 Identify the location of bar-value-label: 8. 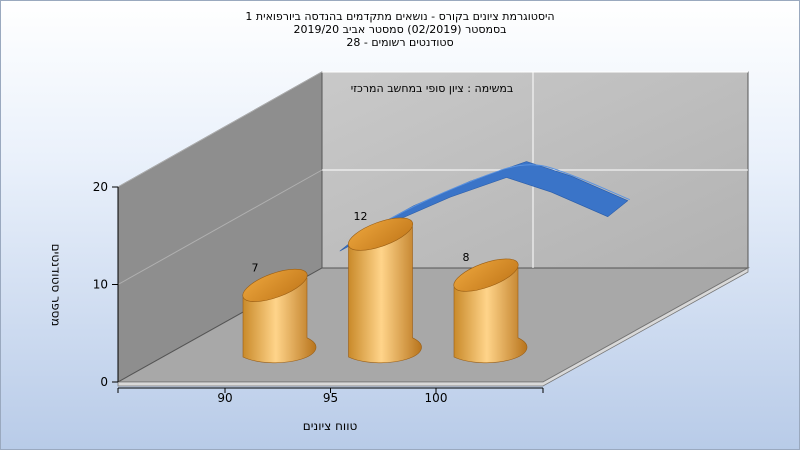
(466, 257).